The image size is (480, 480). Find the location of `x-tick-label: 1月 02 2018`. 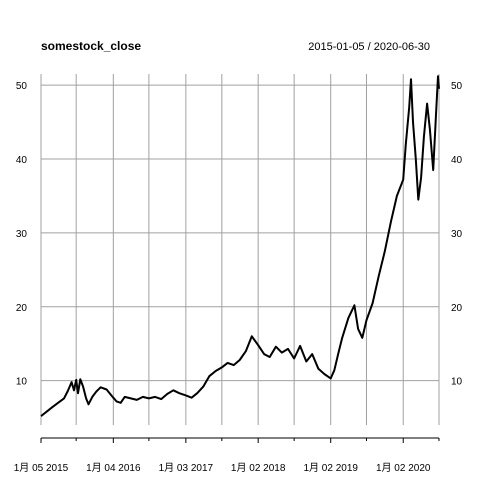

x-tick-label: 1月 02 2018 is located at coordinates (258, 468).